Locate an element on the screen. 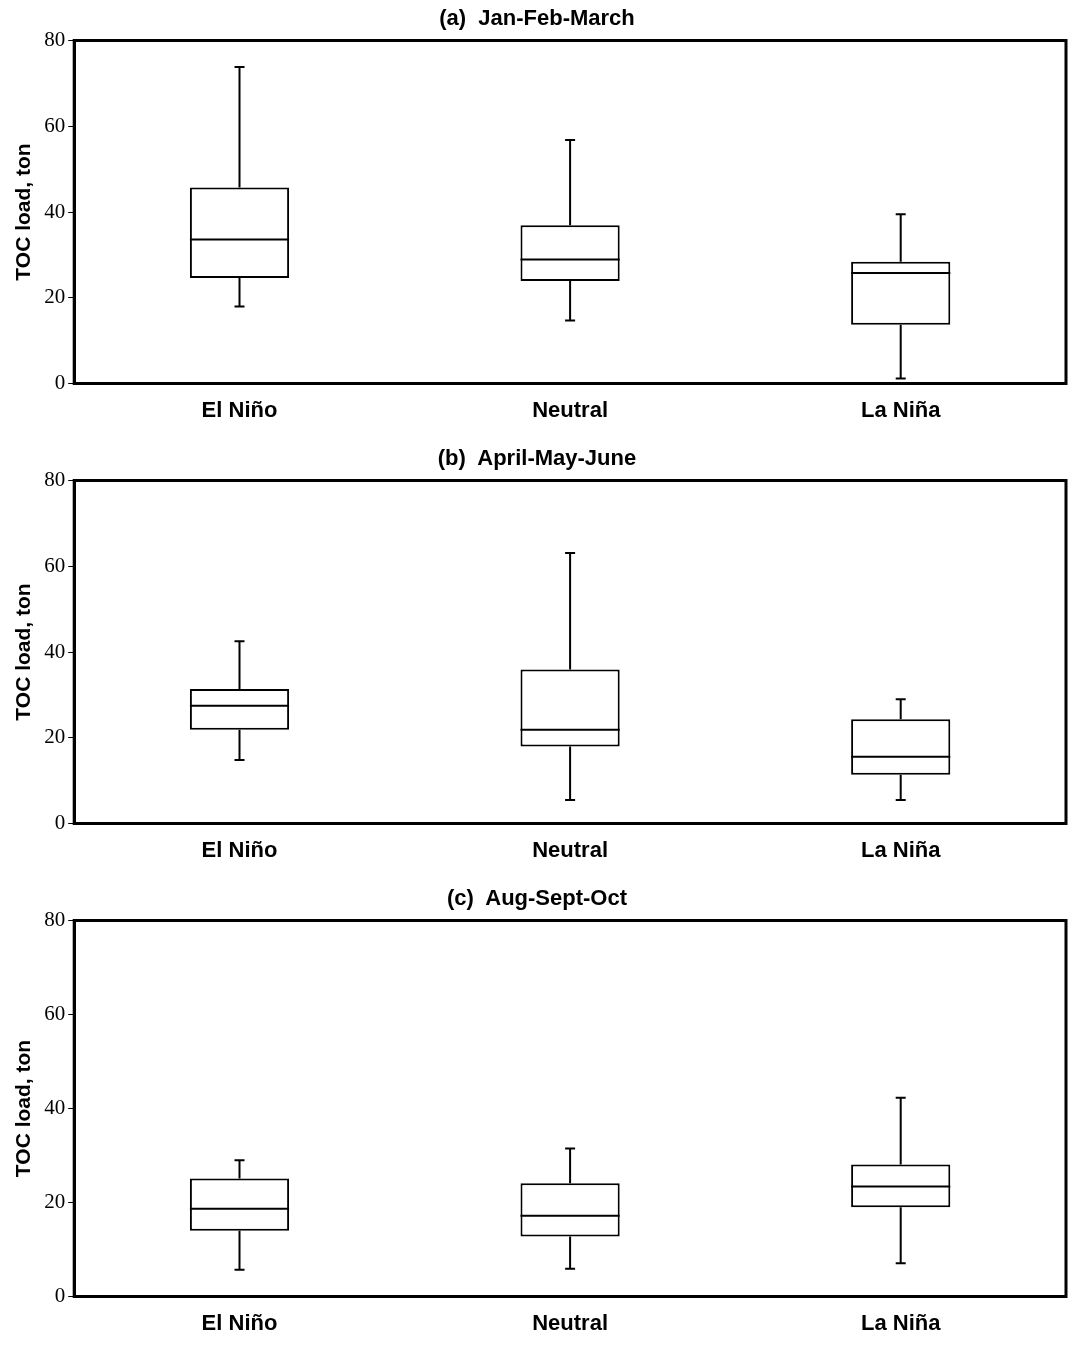  chart-title: (c) Aug-Sept-Oct is located at coordinates (537, 898).